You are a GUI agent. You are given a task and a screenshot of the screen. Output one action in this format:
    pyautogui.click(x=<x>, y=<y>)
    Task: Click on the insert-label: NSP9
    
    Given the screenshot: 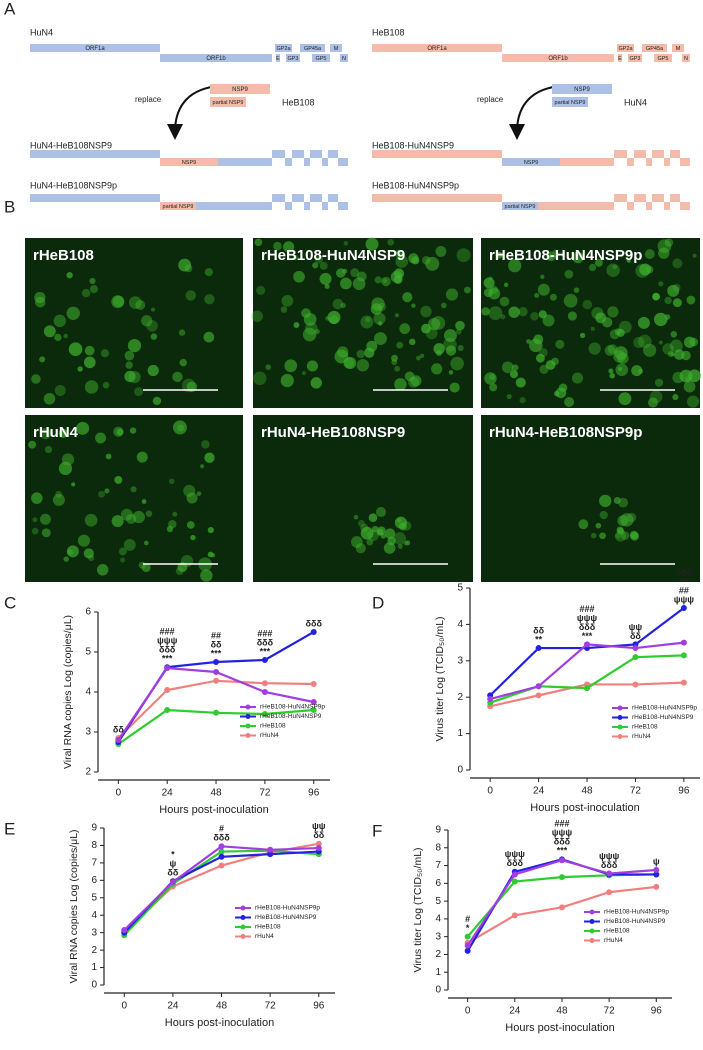 What is the action you would take?
    pyautogui.click(x=582, y=90)
    